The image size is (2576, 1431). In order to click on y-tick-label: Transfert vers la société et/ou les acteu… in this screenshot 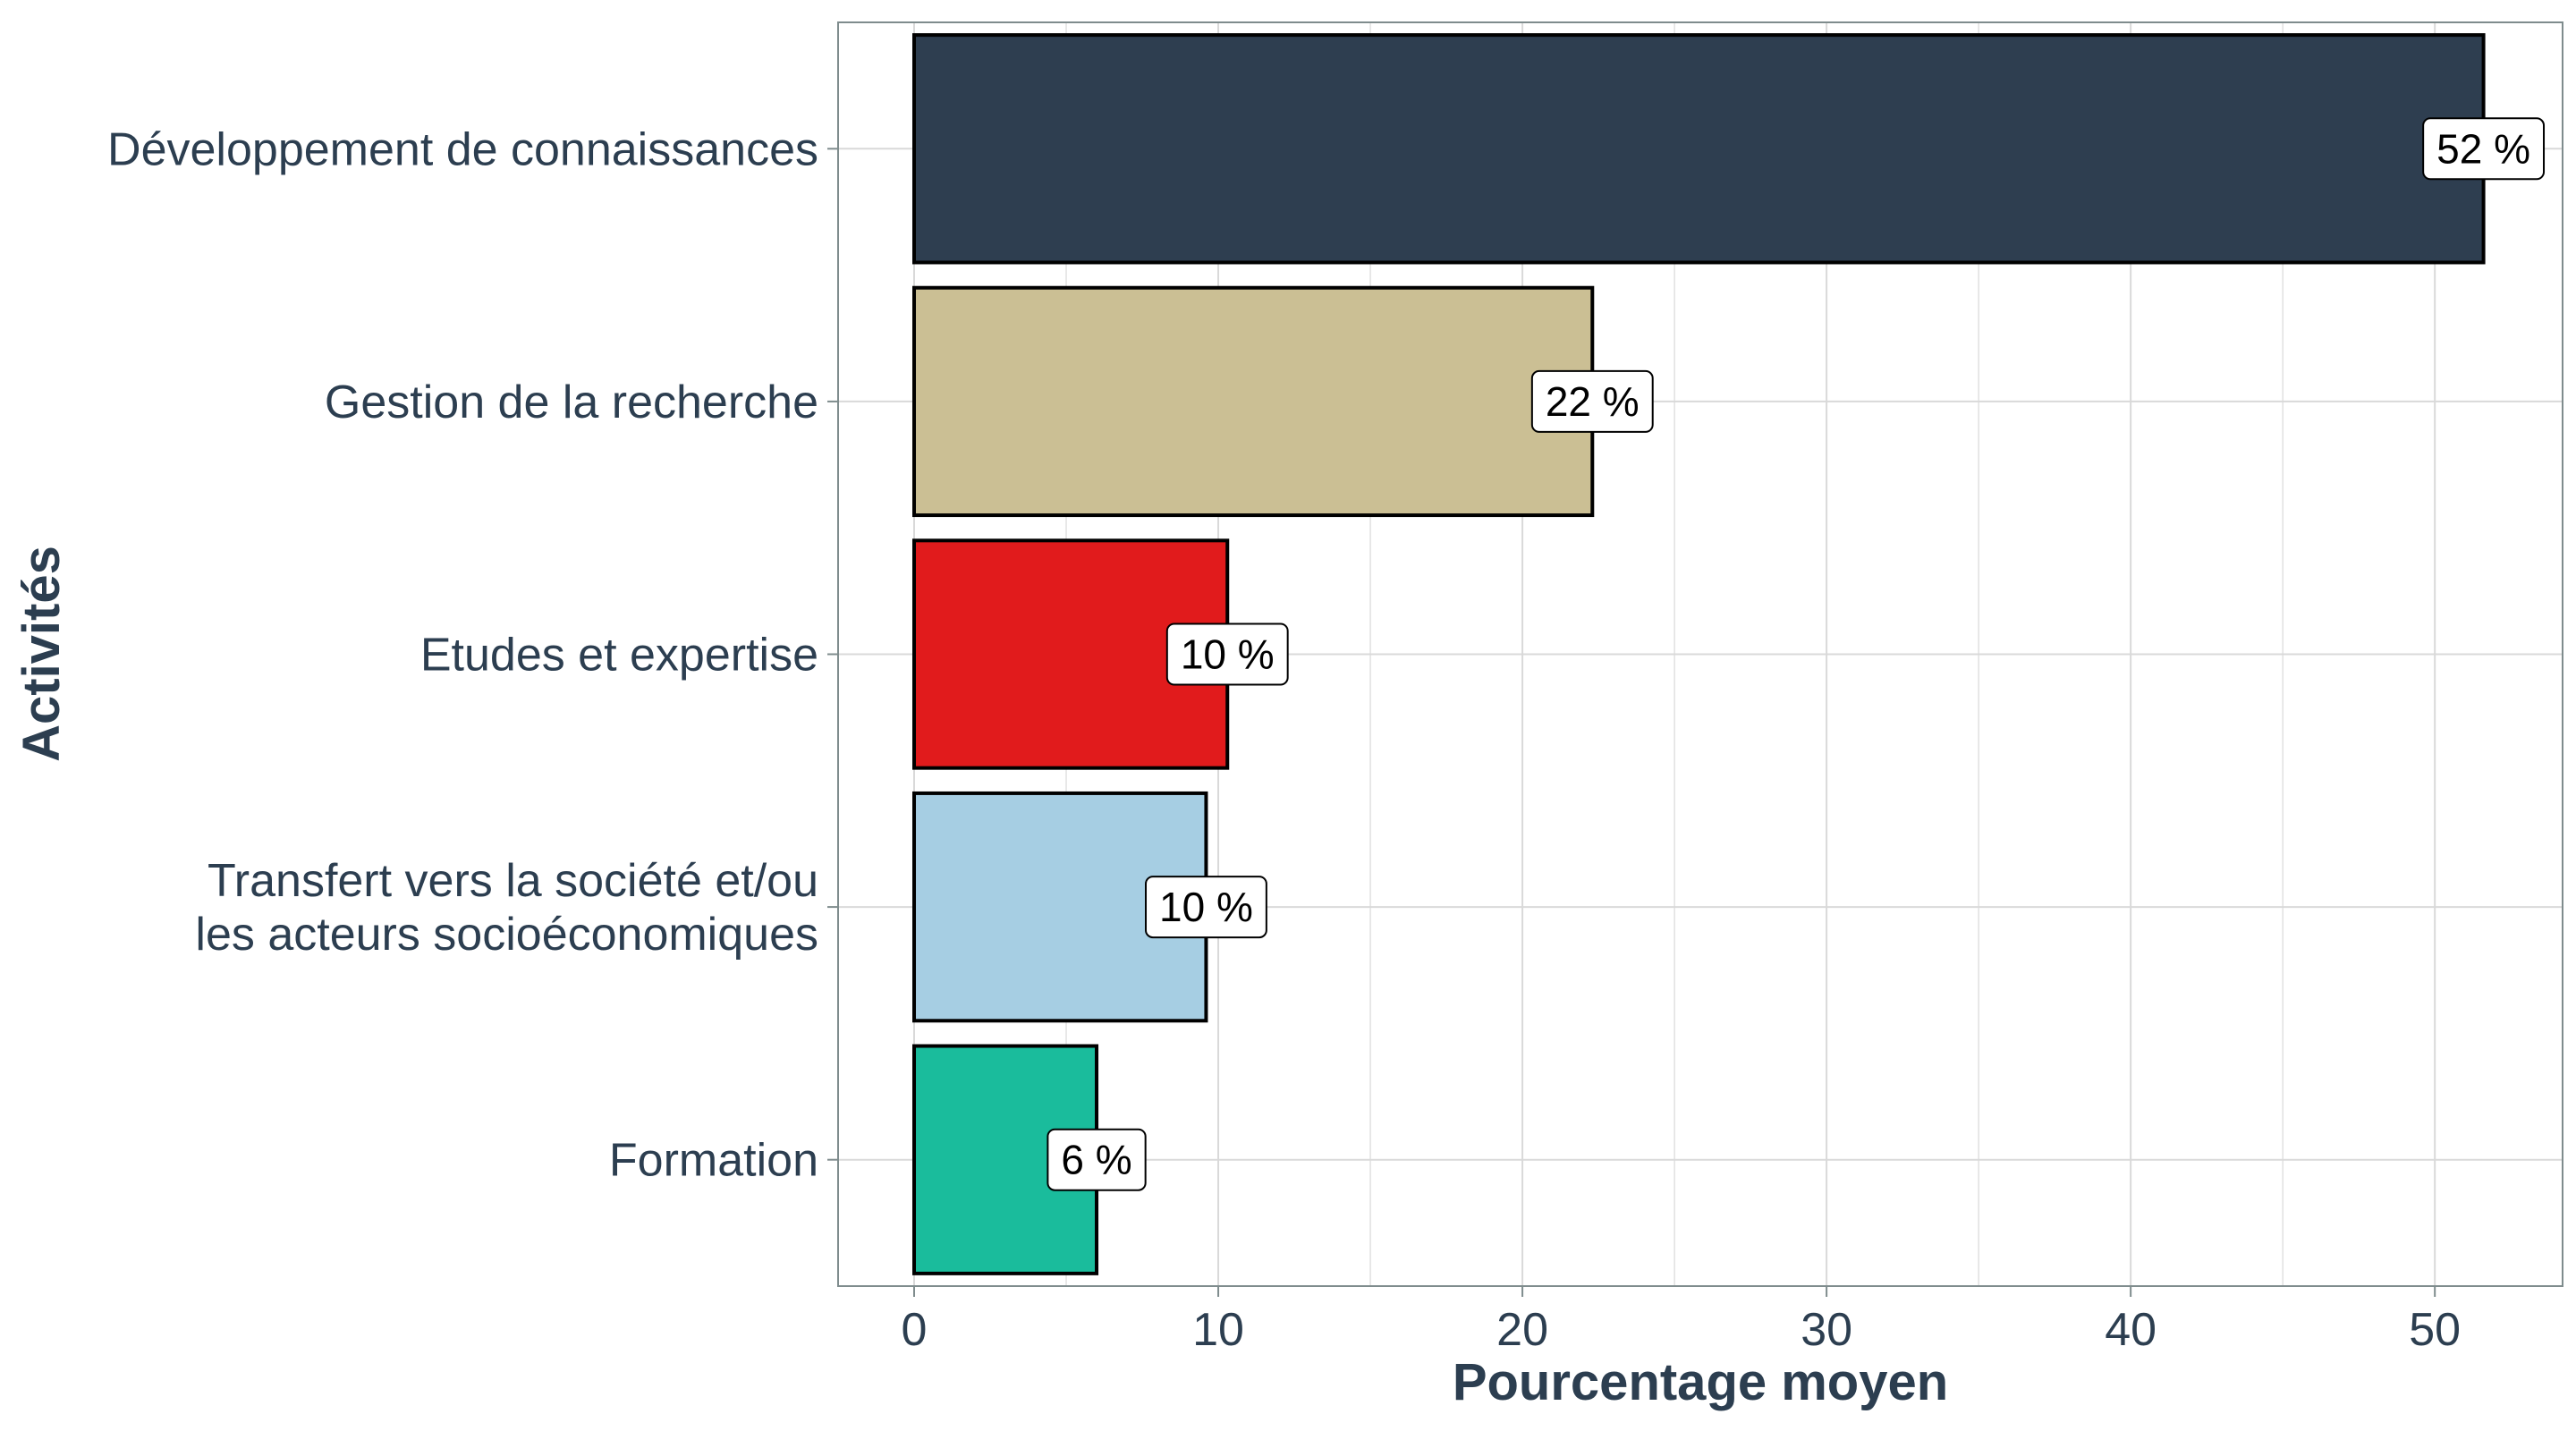, I will do `click(506, 908)`.